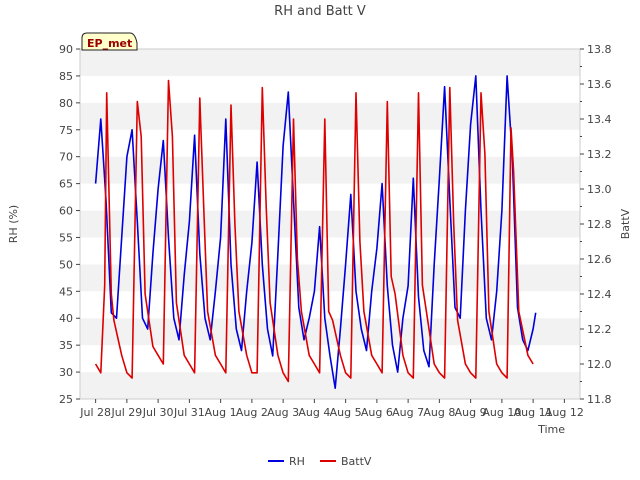 The width and height of the screenshot is (640, 480). I want to click on x-axis-label: Time, so click(551, 429).